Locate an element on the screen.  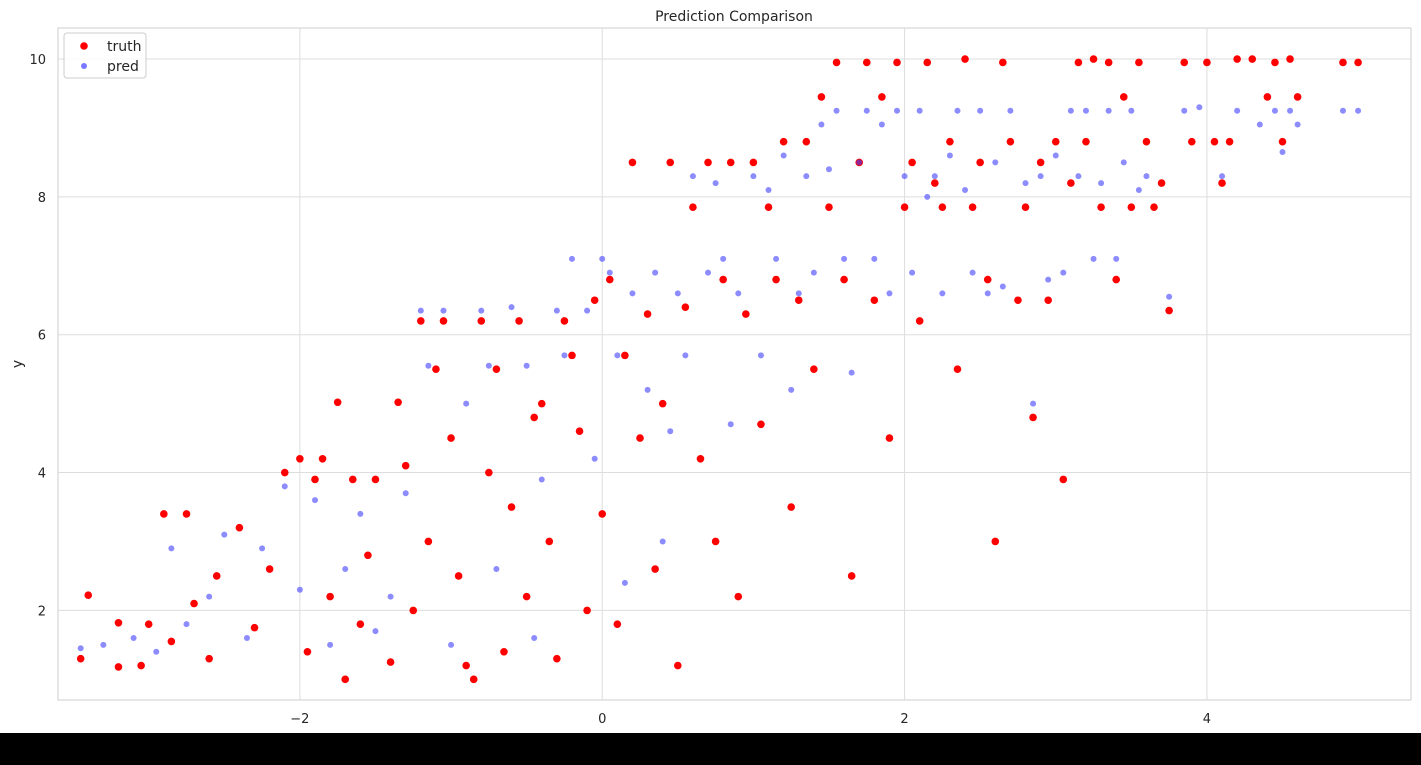
y-tick-labels: 2 4 6 8 10 is located at coordinates (37, 336).